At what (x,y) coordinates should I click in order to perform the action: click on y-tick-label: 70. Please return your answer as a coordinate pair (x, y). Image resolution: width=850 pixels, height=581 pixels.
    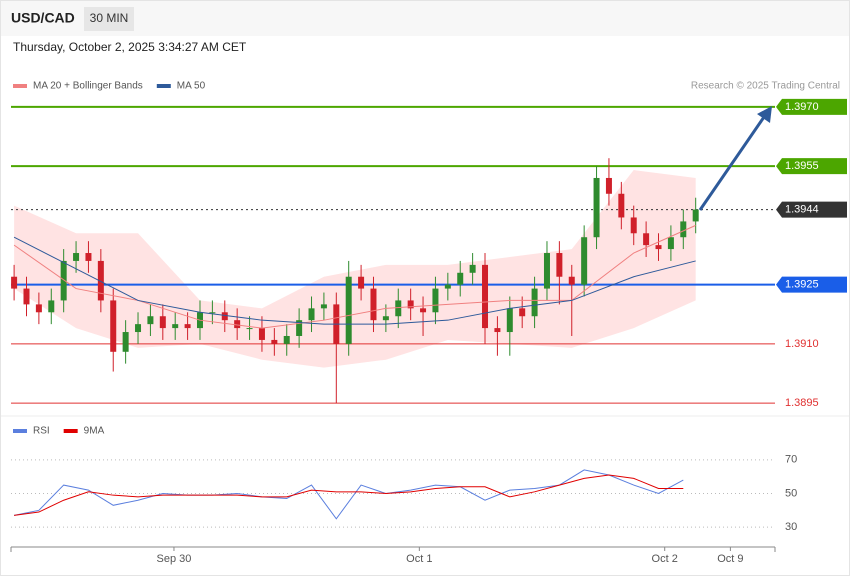
    Looking at the image, I should click on (791, 460).